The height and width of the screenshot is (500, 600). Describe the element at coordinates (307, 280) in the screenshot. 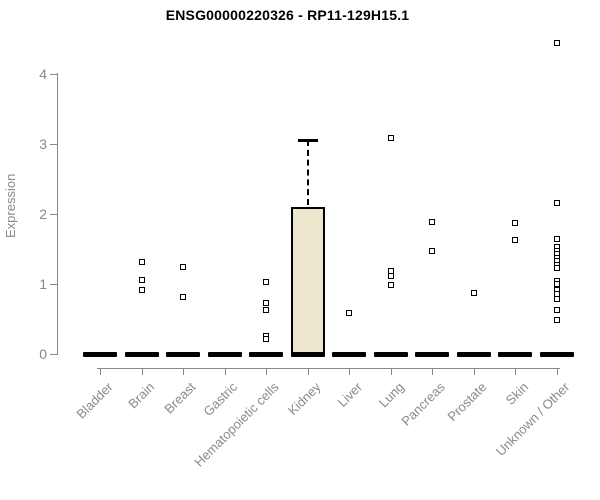

I see `box` at that location.